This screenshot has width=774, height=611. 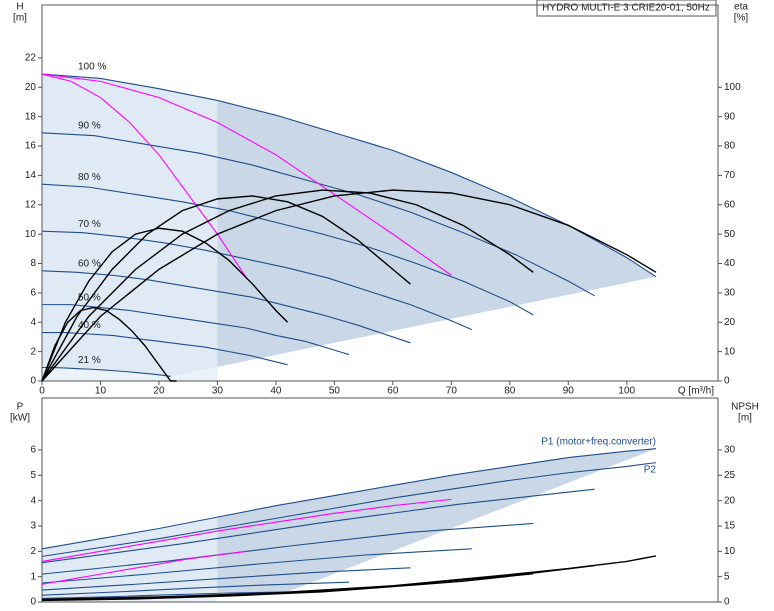 I want to click on chart-title: HYDRO MULTI-E 3 CRIE20-01, 50Hz, so click(x=626, y=8).